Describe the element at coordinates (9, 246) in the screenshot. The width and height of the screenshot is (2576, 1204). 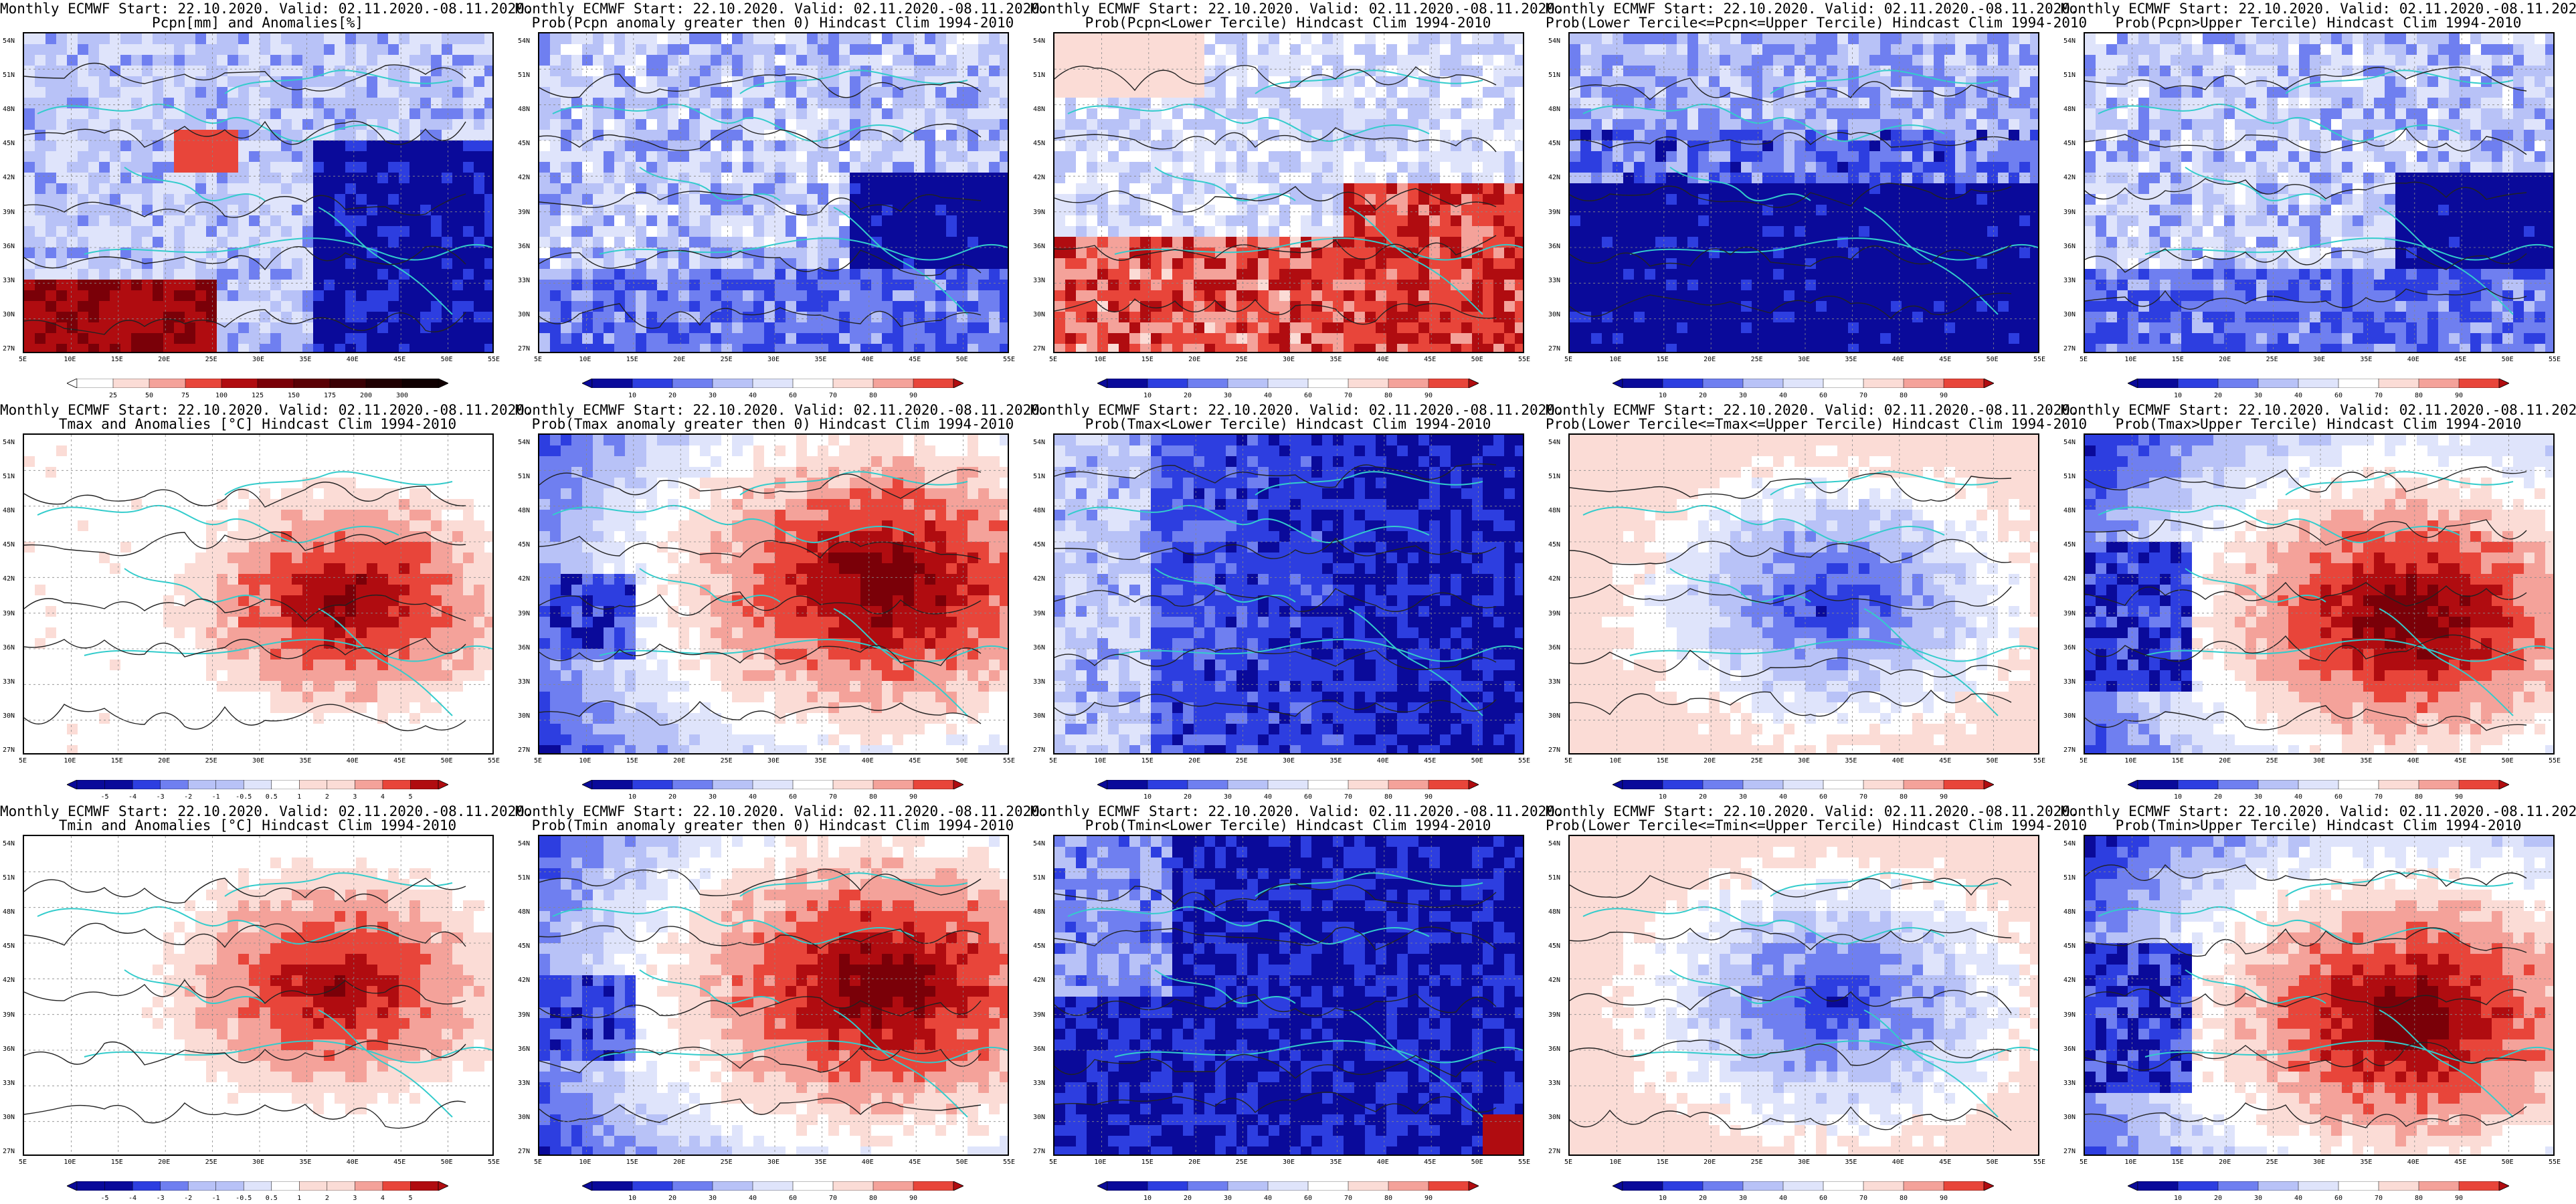
I see `latitude-label: 36N` at that location.